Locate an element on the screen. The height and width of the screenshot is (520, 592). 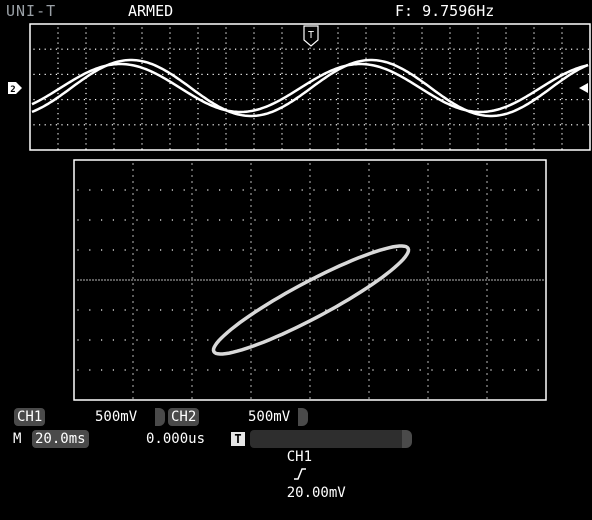
ch2-scale: 500mV is located at coordinates (269, 417).